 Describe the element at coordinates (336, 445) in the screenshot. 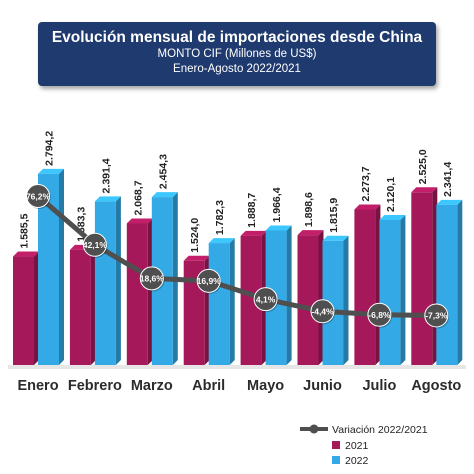

I see `legend-swatch-2021` at that location.